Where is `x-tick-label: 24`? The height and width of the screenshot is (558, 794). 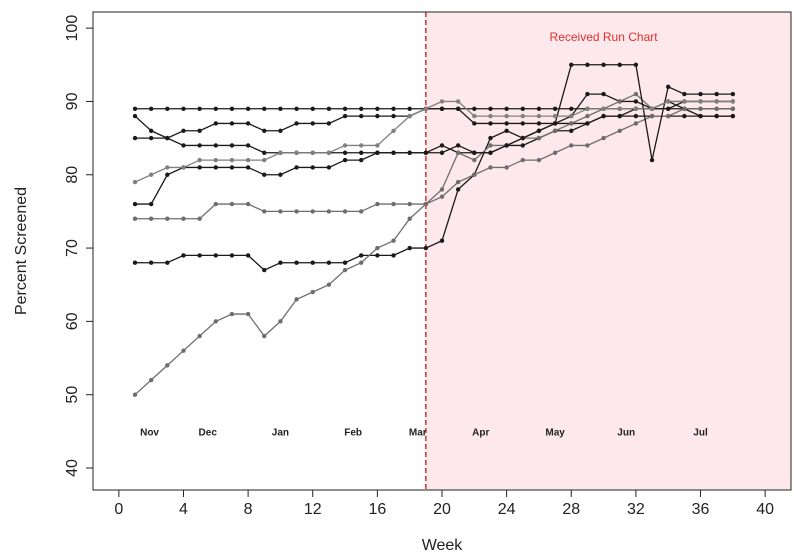 x-tick-label: 24 is located at coordinates (507, 509).